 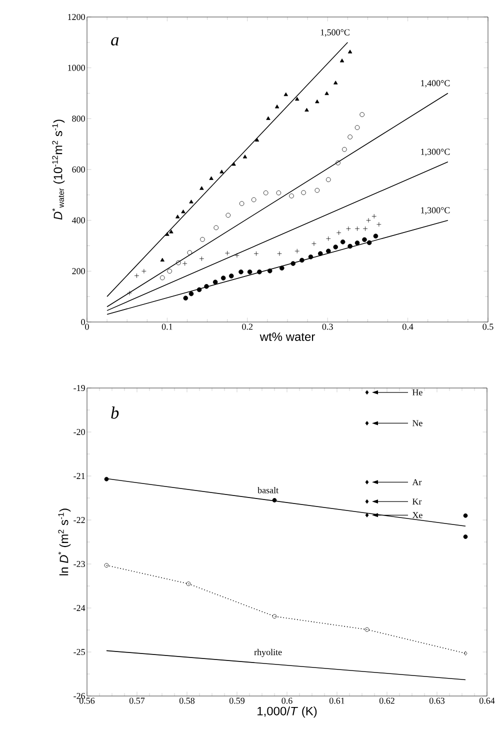 I want to click on annotation: Xe, so click(x=417, y=515).